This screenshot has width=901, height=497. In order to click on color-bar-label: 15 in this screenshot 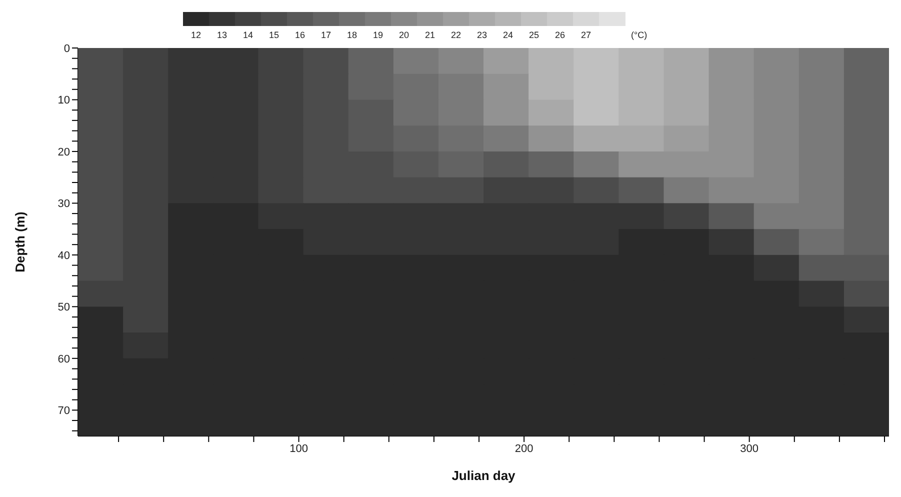, I will do `click(274, 35)`.